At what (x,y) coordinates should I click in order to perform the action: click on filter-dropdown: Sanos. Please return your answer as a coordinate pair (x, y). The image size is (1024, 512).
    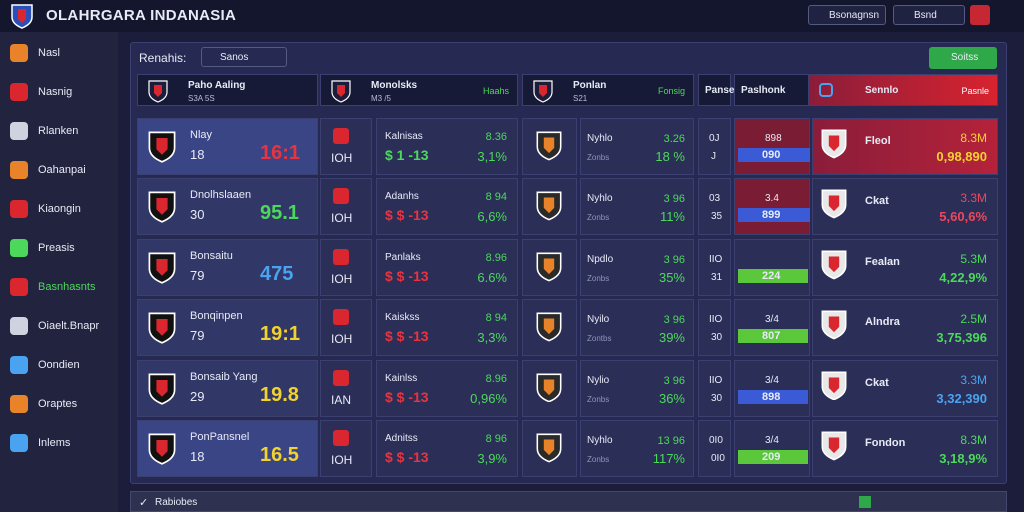
    Looking at the image, I should click on (244, 57).